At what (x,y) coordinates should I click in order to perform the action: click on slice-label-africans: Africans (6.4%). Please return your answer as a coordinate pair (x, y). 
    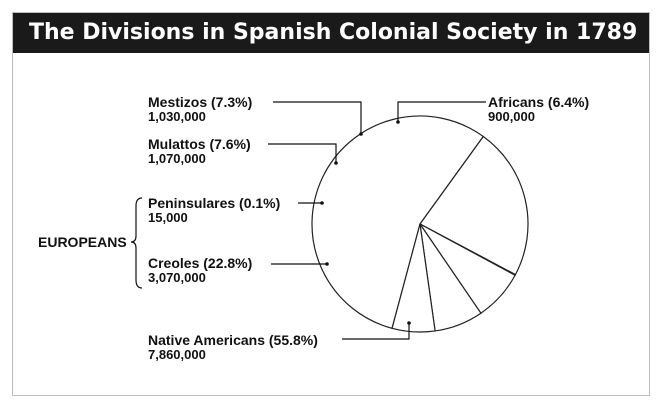
    Looking at the image, I should click on (538, 102).